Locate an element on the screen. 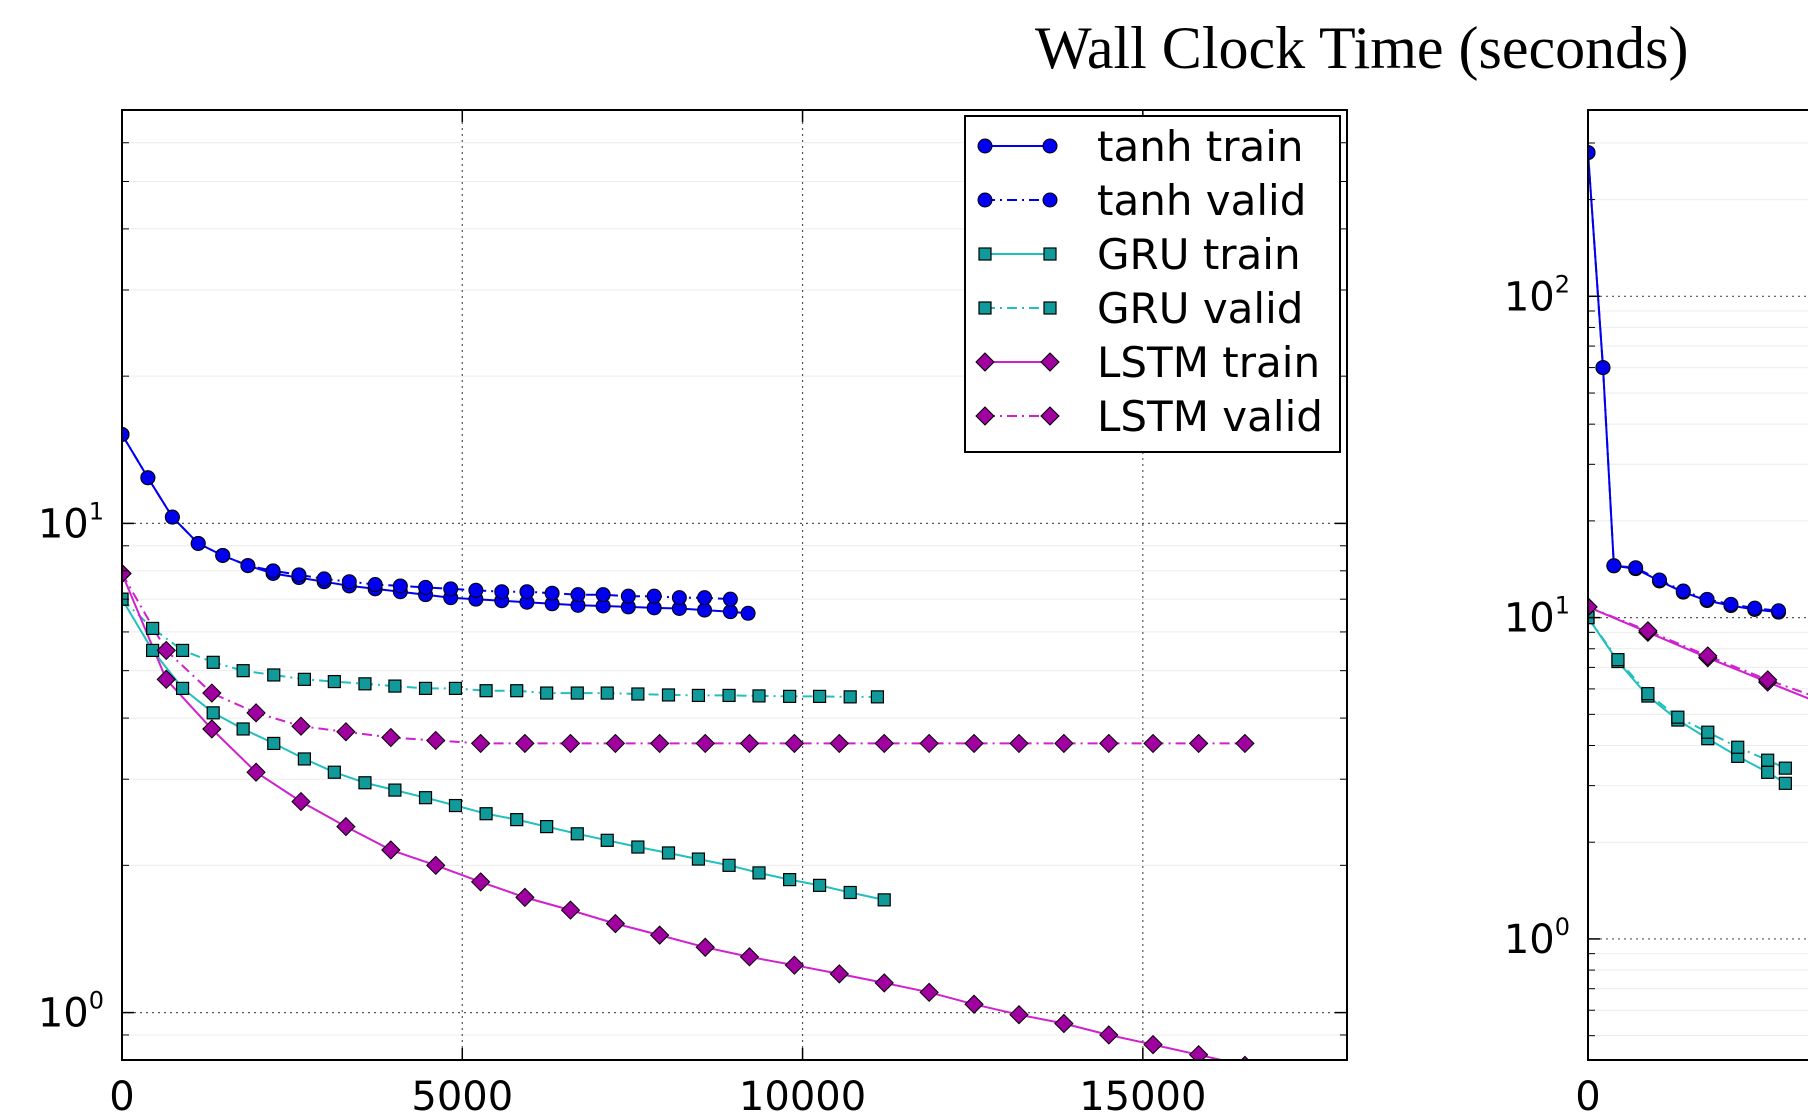 This screenshot has width=1808, height=1114. right-ticks: 100101102050 is located at coordinates (1552, 612).